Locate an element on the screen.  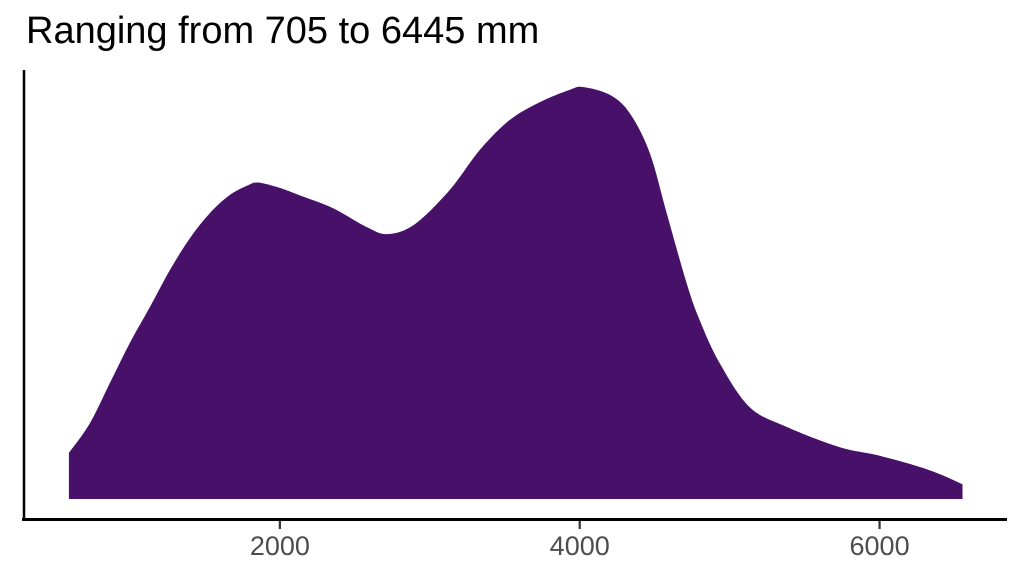
x-tick-label: 6000 is located at coordinates (880, 546).